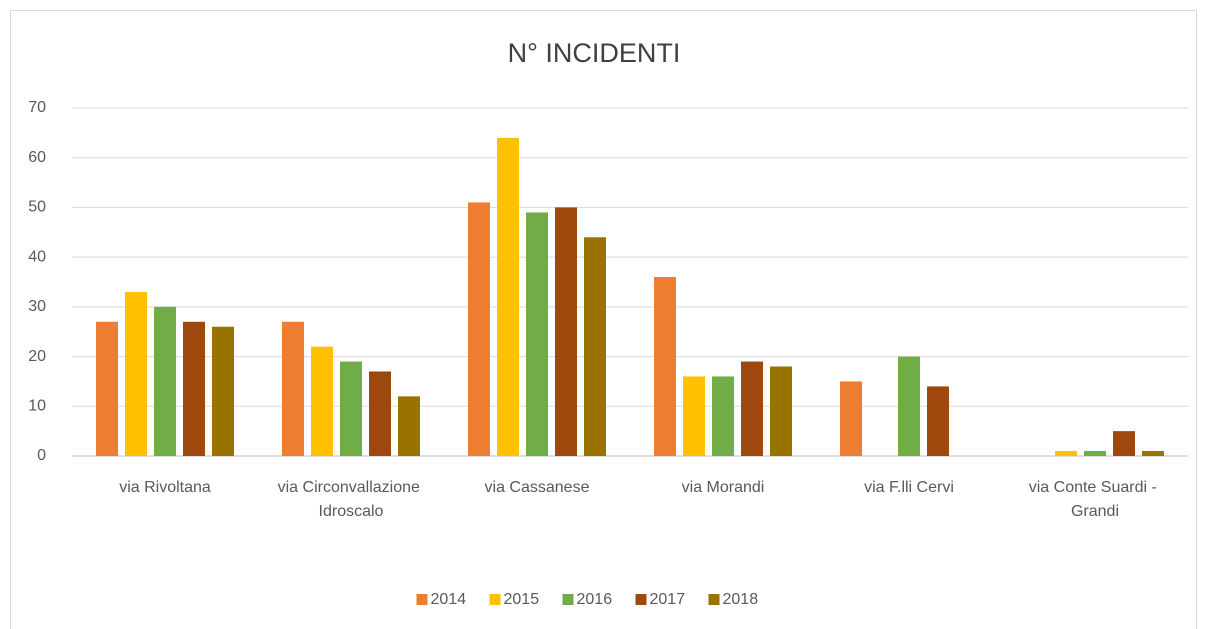  I want to click on chart-title: N° INCIDENTI, so click(594, 53).